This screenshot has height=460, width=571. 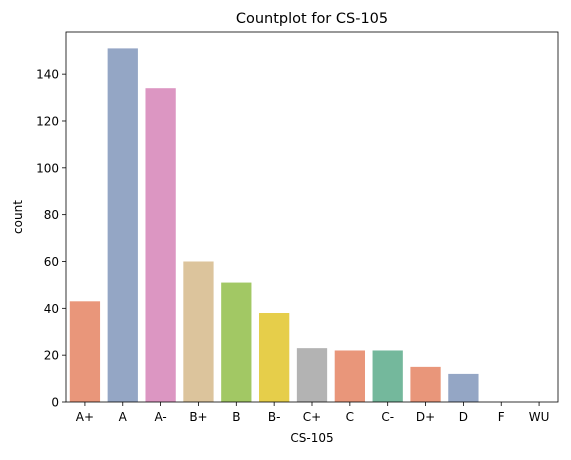 I want to click on bar-B-, so click(x=274, y=357).